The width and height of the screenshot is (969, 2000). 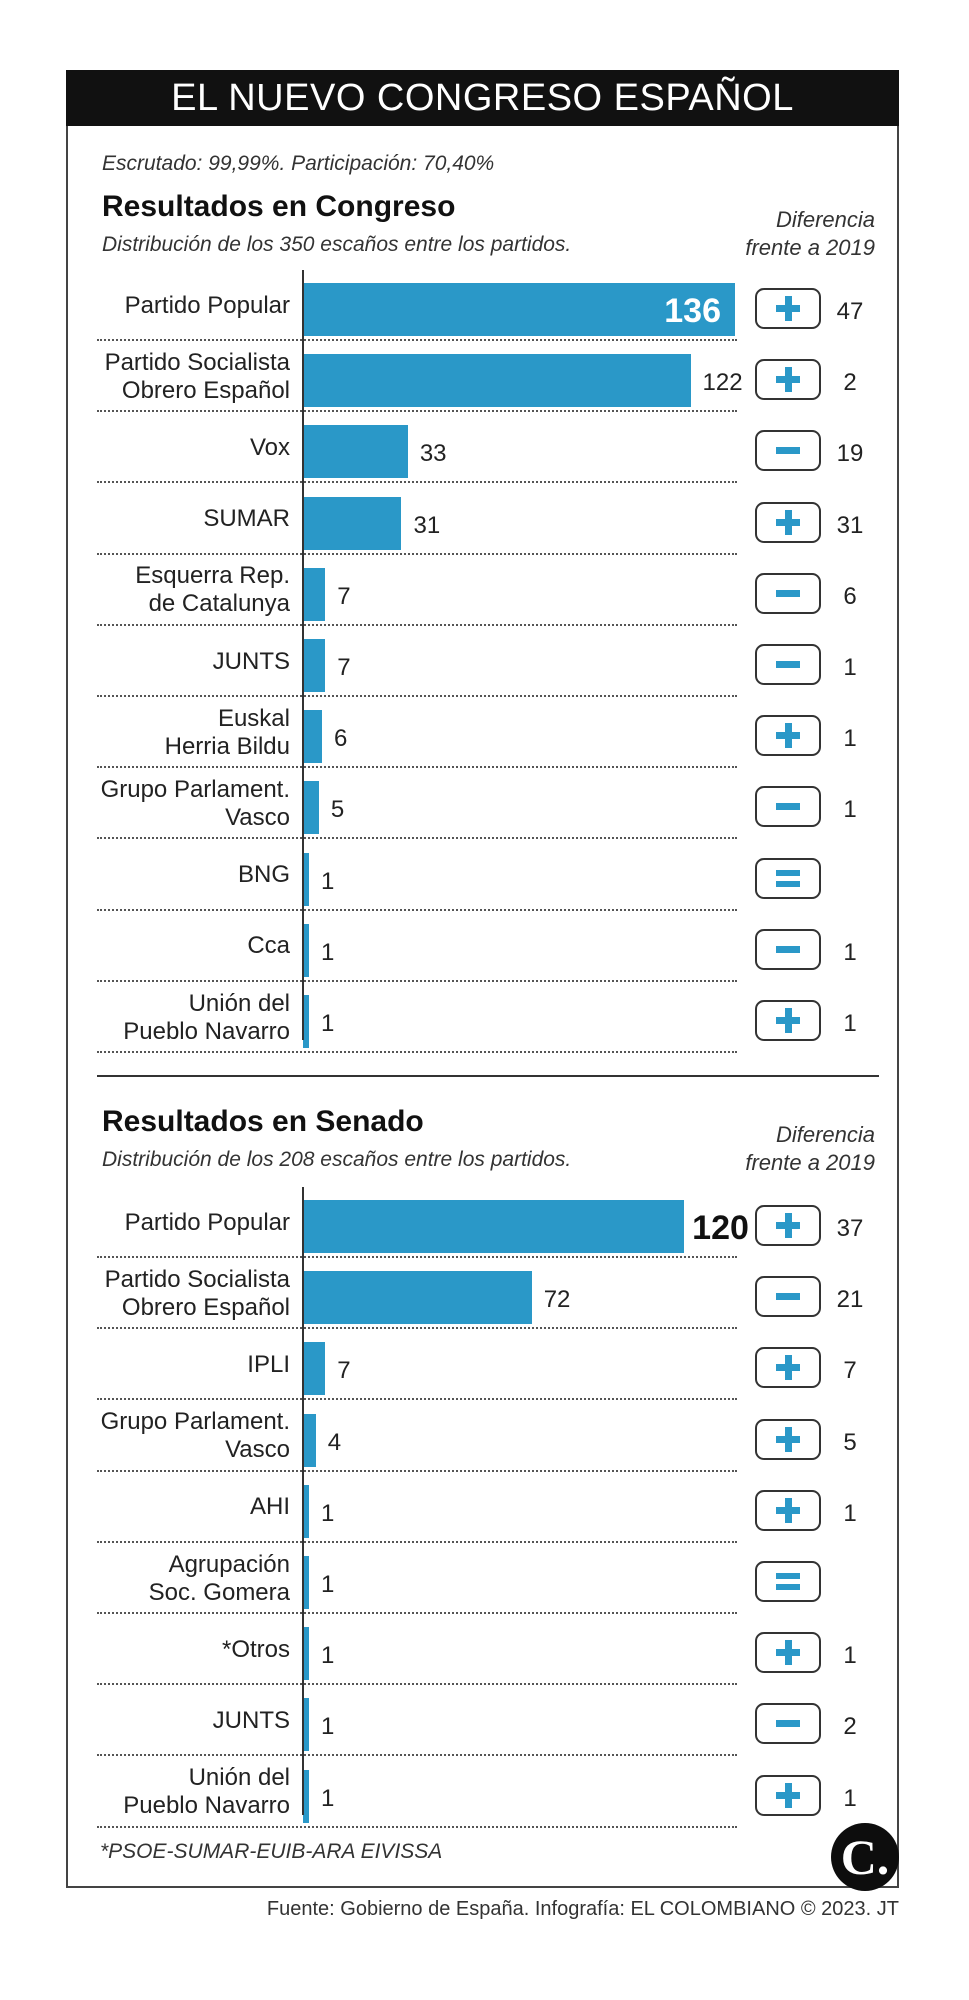 What do you see at coordinates (427, 525) in the screenshot?
I see `seat-value: 31` at bounding box center [427, 525].